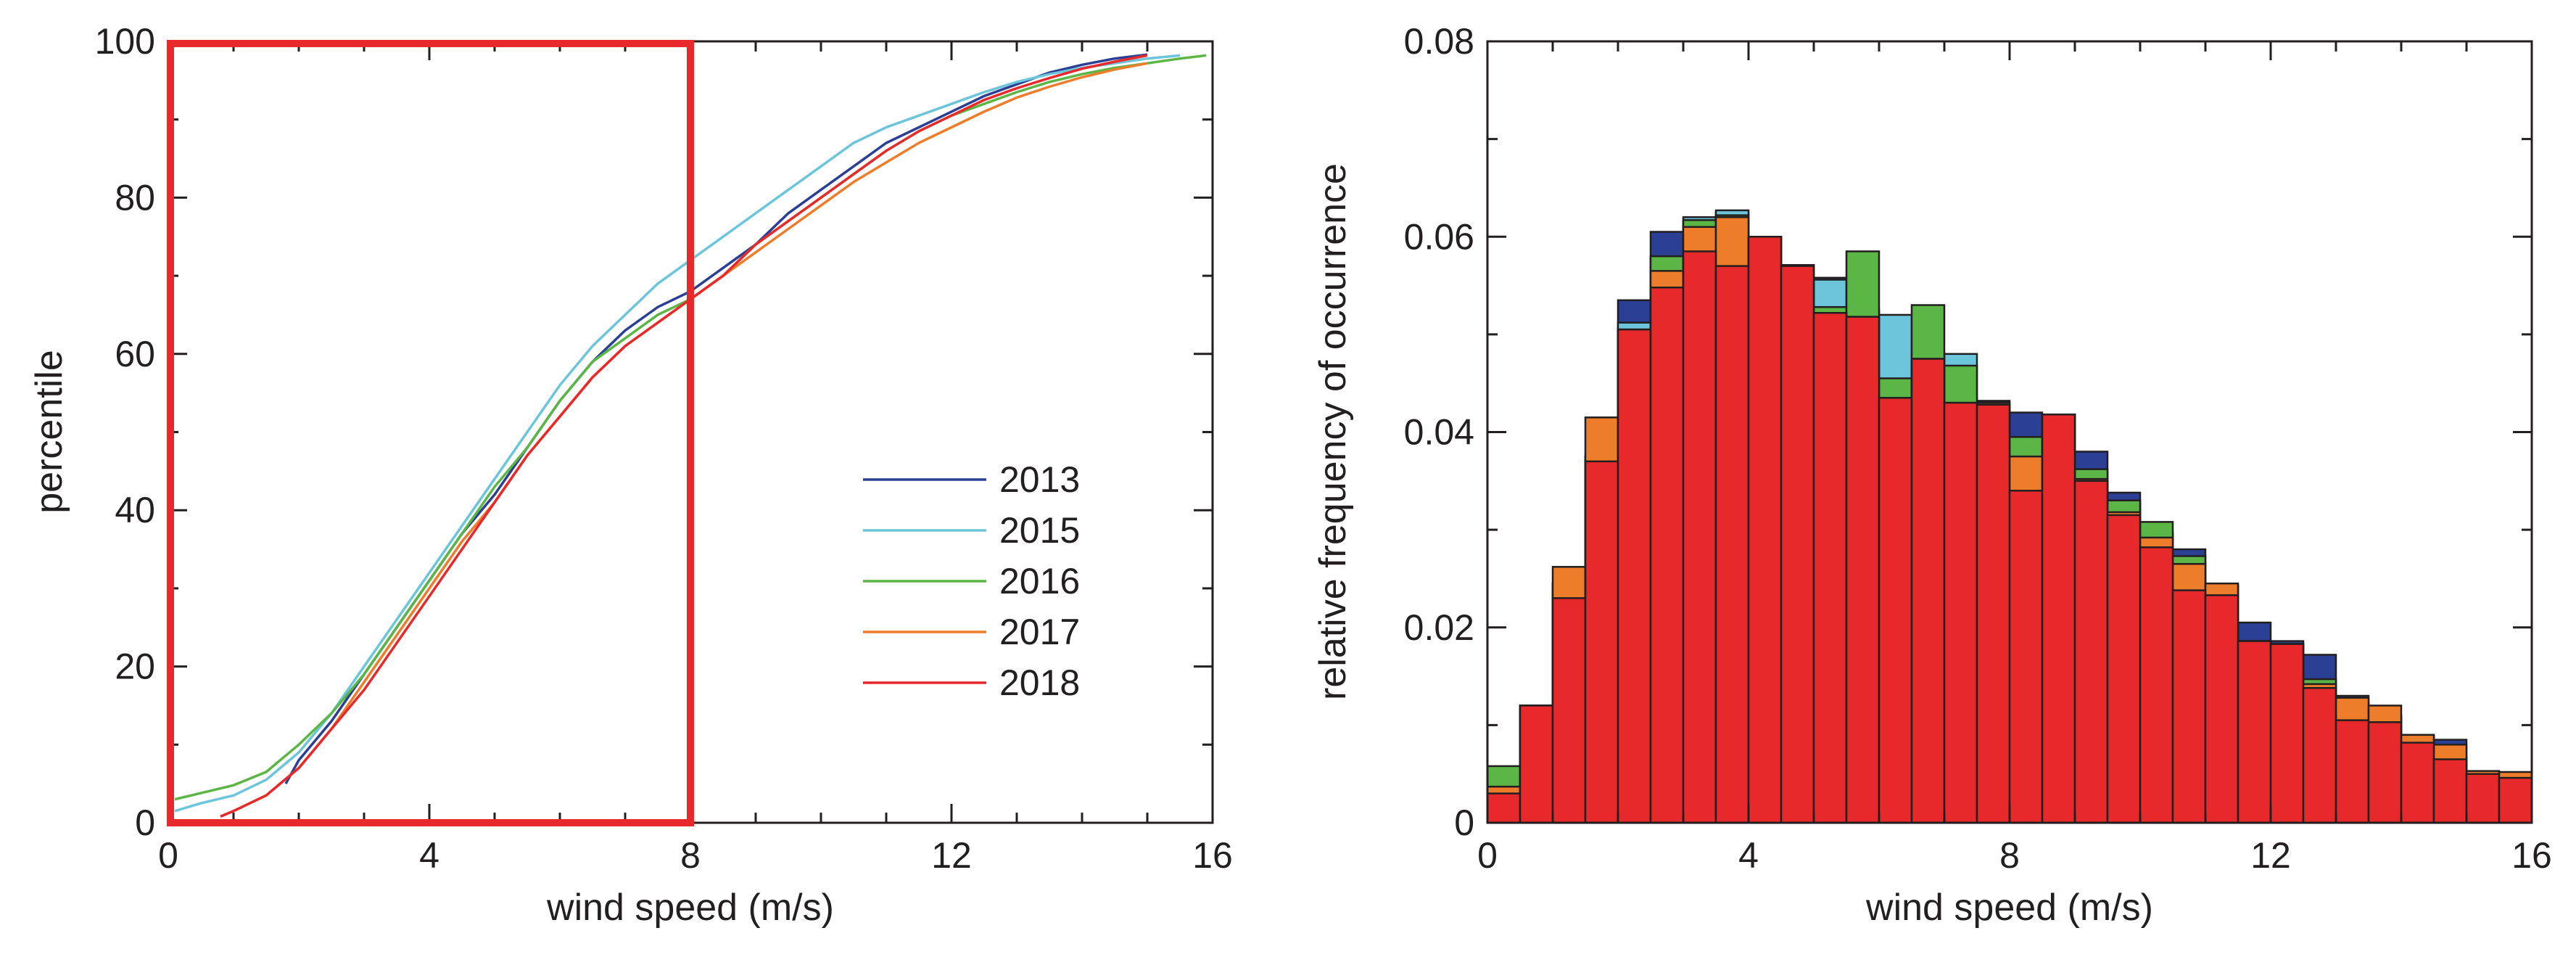  Describe the element at coordinates (1039, 581) in the screenshot. I see `legend-label-2016: 2016` at that location.